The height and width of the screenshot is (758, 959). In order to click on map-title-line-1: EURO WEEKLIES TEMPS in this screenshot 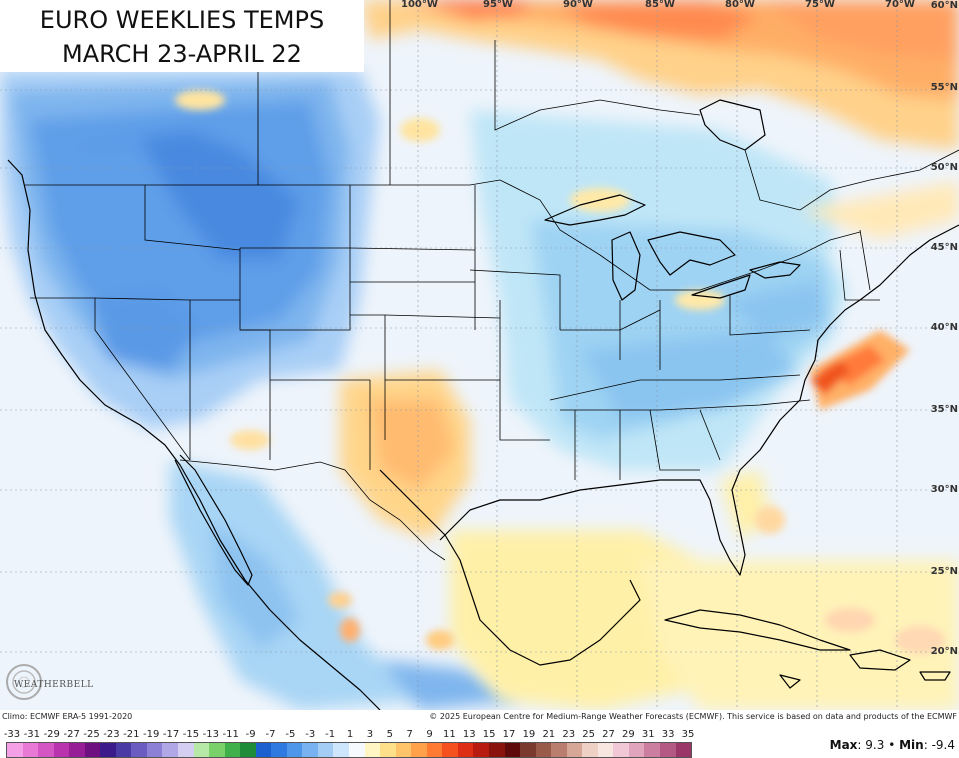, I will do `click(182, 20)`.